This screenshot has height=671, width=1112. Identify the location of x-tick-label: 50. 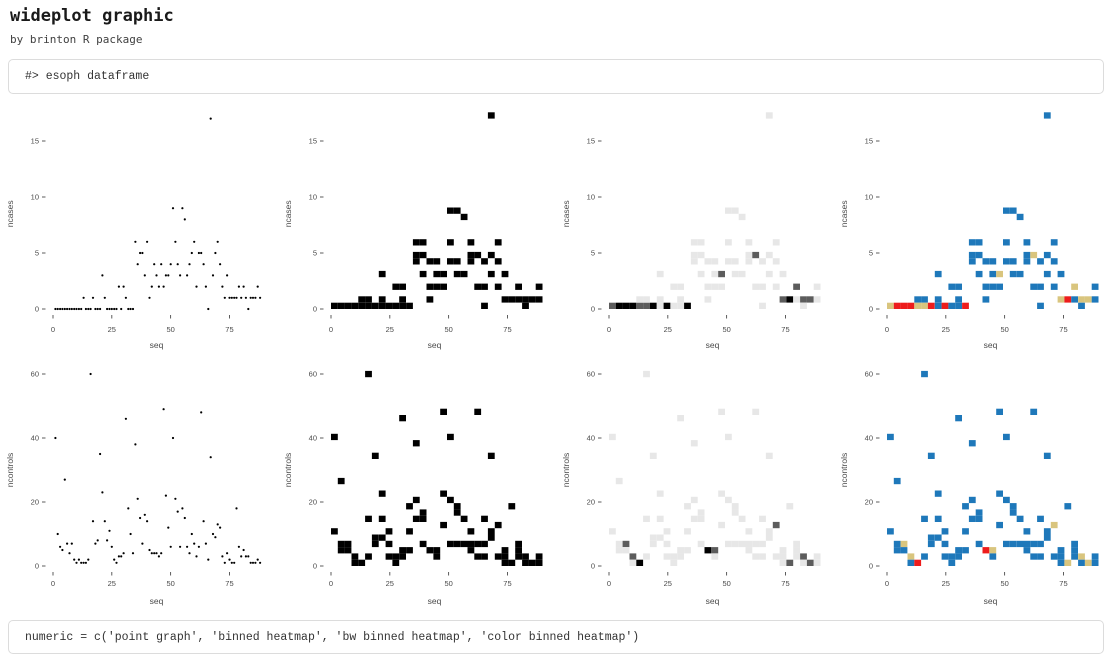
(1004, 329).